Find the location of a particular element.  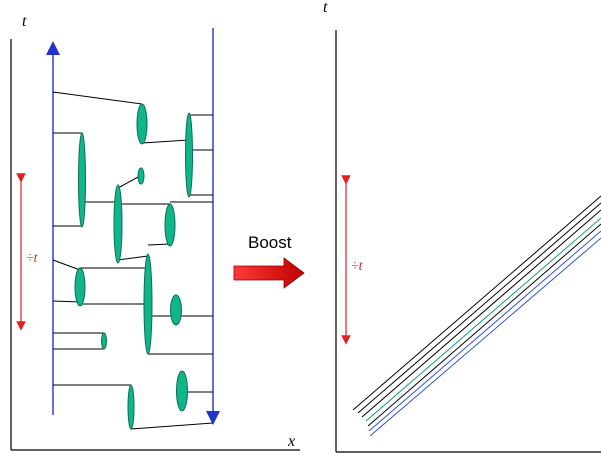

right-t-axis-label: t is located at coordinates (325, 8).